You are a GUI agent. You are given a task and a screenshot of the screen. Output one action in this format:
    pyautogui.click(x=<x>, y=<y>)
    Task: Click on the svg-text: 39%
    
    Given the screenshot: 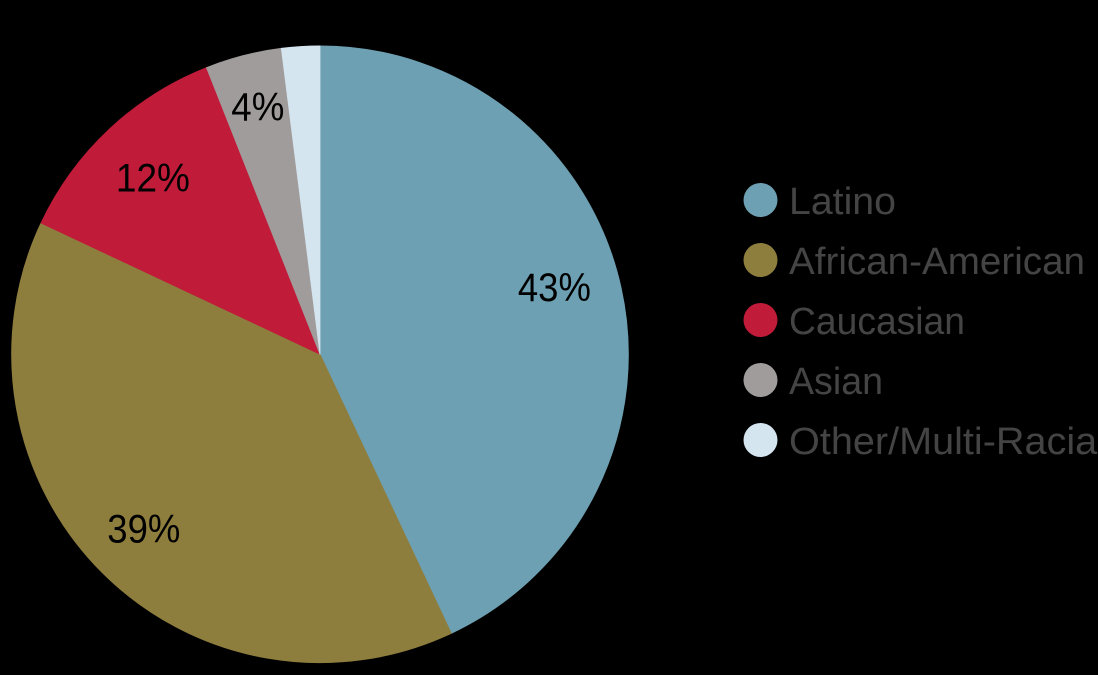 What is the action you would take?
    pyautogui.click(x=143, y=530)
    